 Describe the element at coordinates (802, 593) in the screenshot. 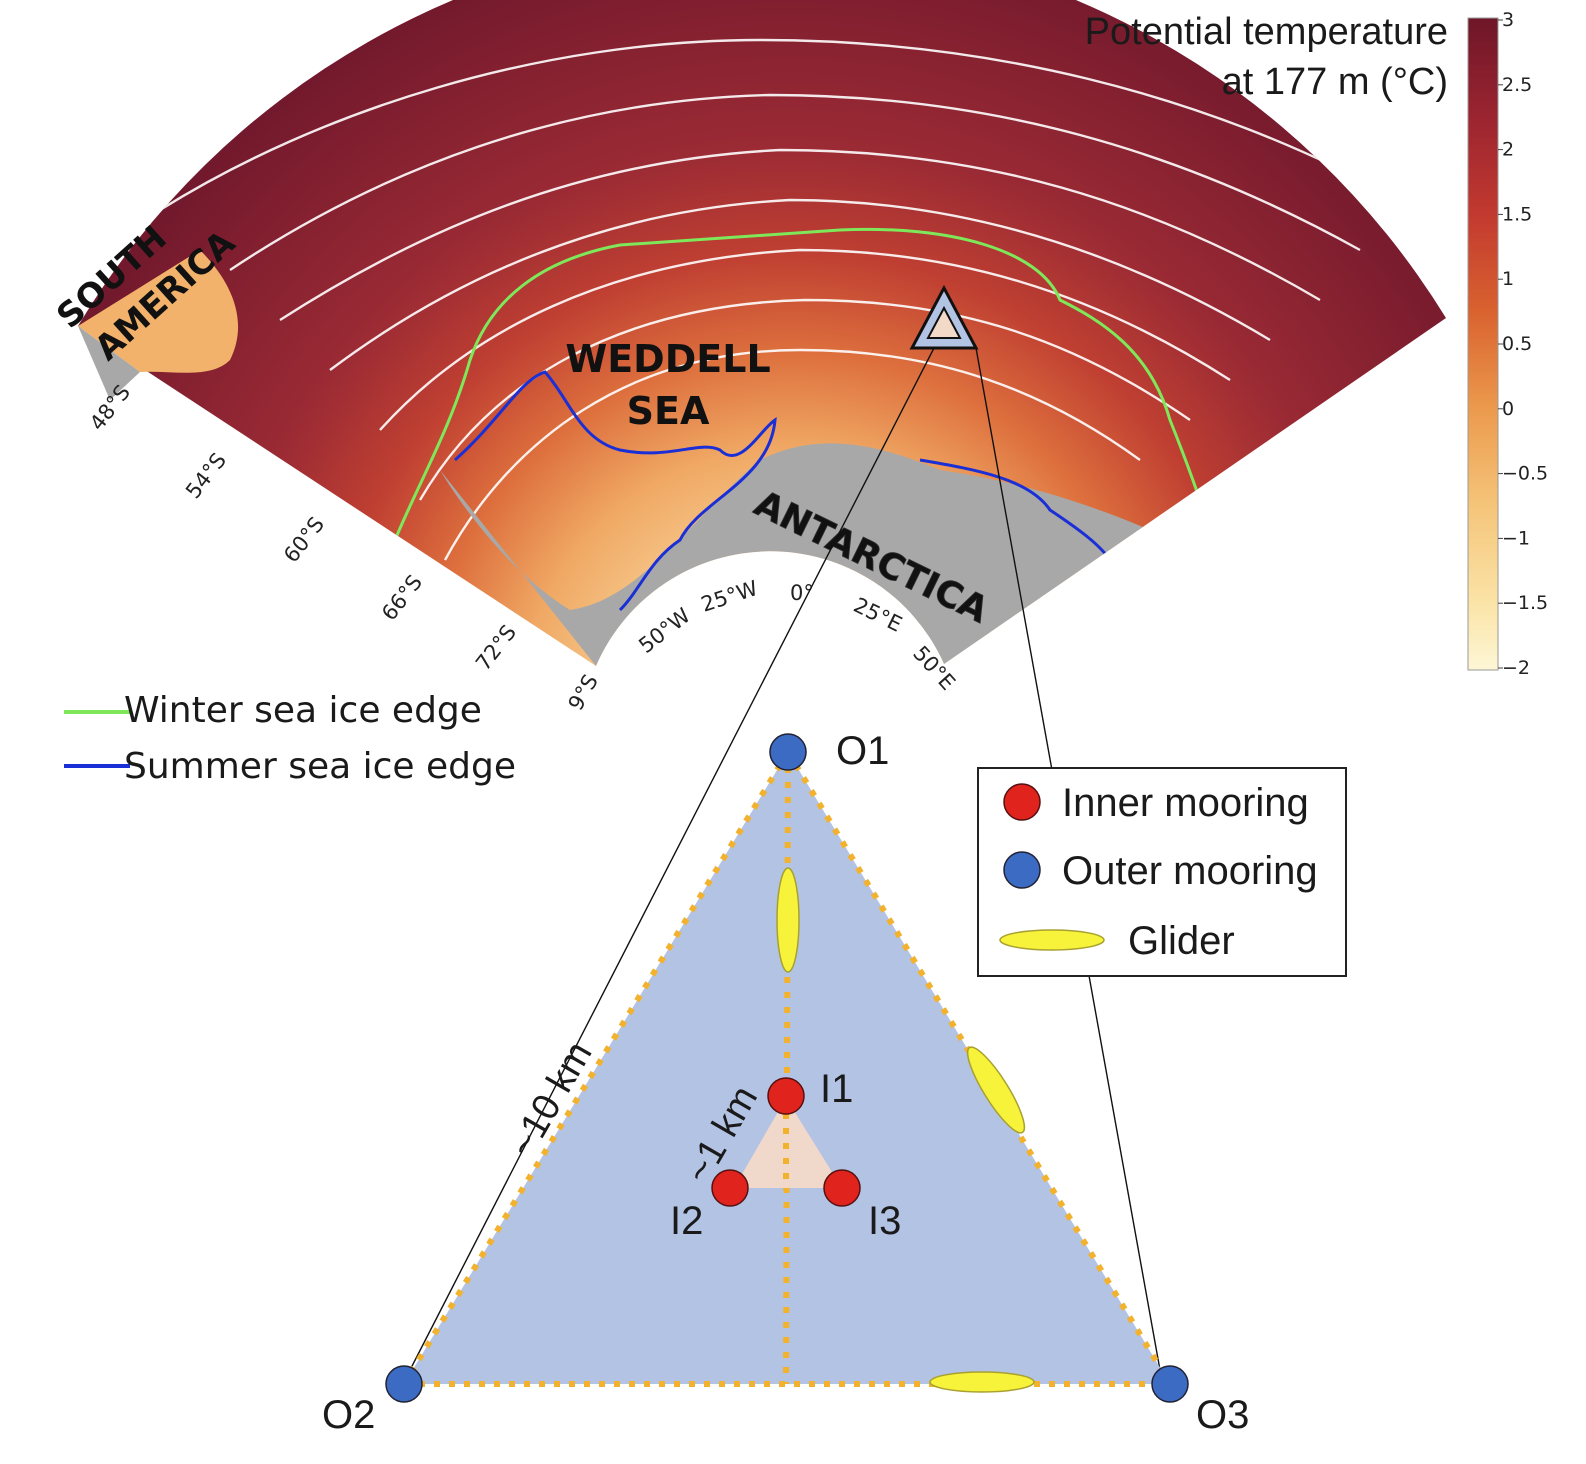

I see `lon-tick: 0°` at that location.